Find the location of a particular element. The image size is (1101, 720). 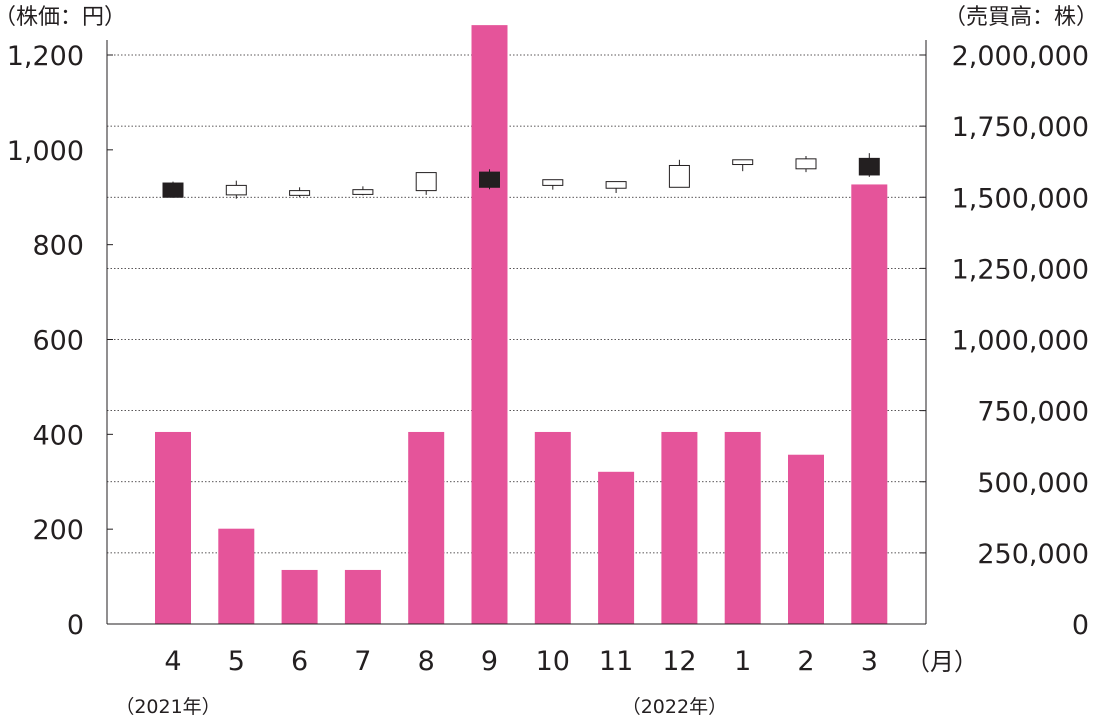

month-tick-label: 8 is located at coordinates (426, 661).